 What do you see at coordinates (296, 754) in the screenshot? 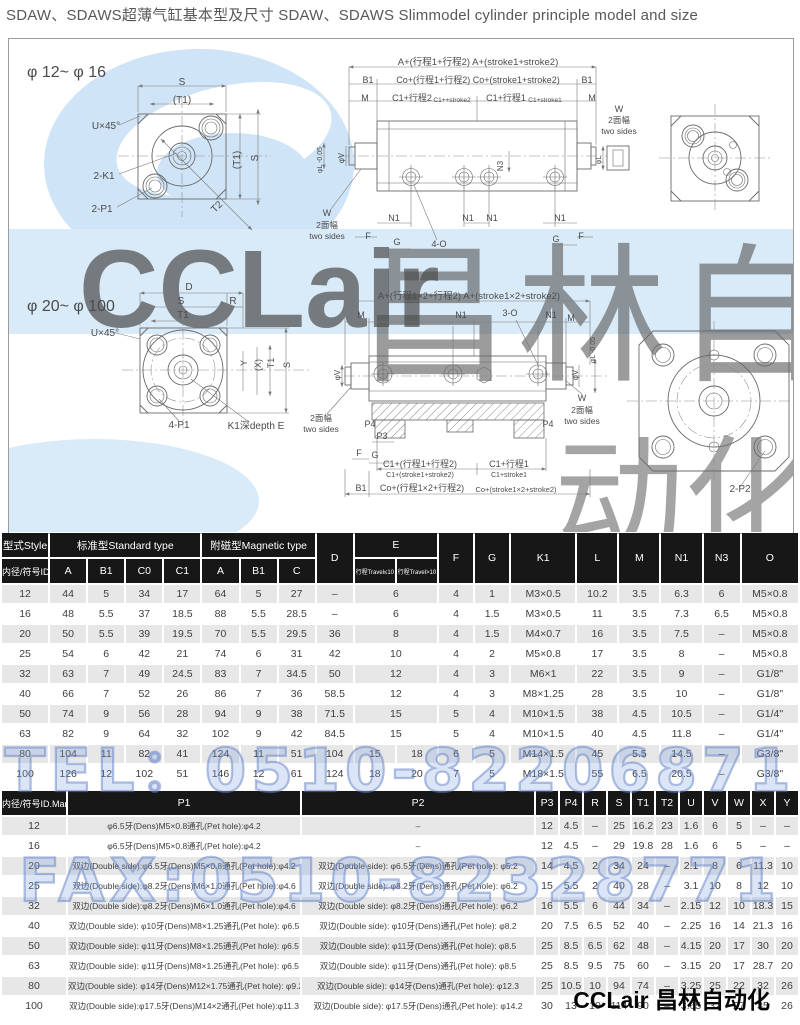
I see `cell-mc: 51` at bounding box center [296, 754].